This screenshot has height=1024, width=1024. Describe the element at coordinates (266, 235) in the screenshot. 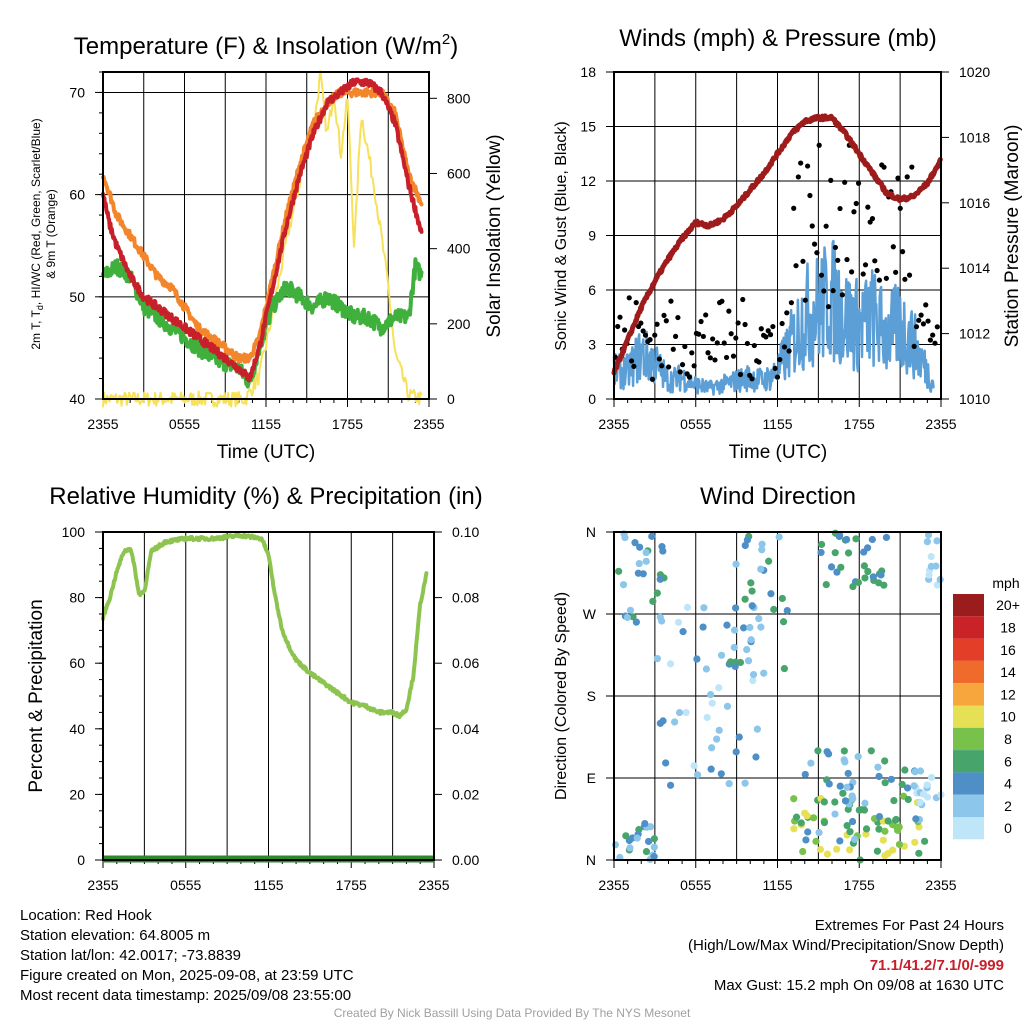

I see `plot-frame` at that location.